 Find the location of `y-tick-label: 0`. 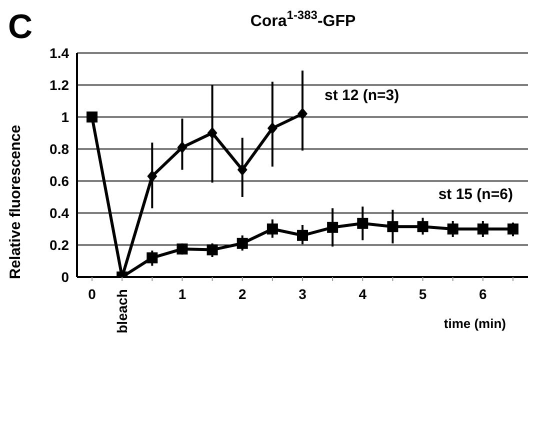

y-tick-label: 0 is located at coordinates (65, 276).